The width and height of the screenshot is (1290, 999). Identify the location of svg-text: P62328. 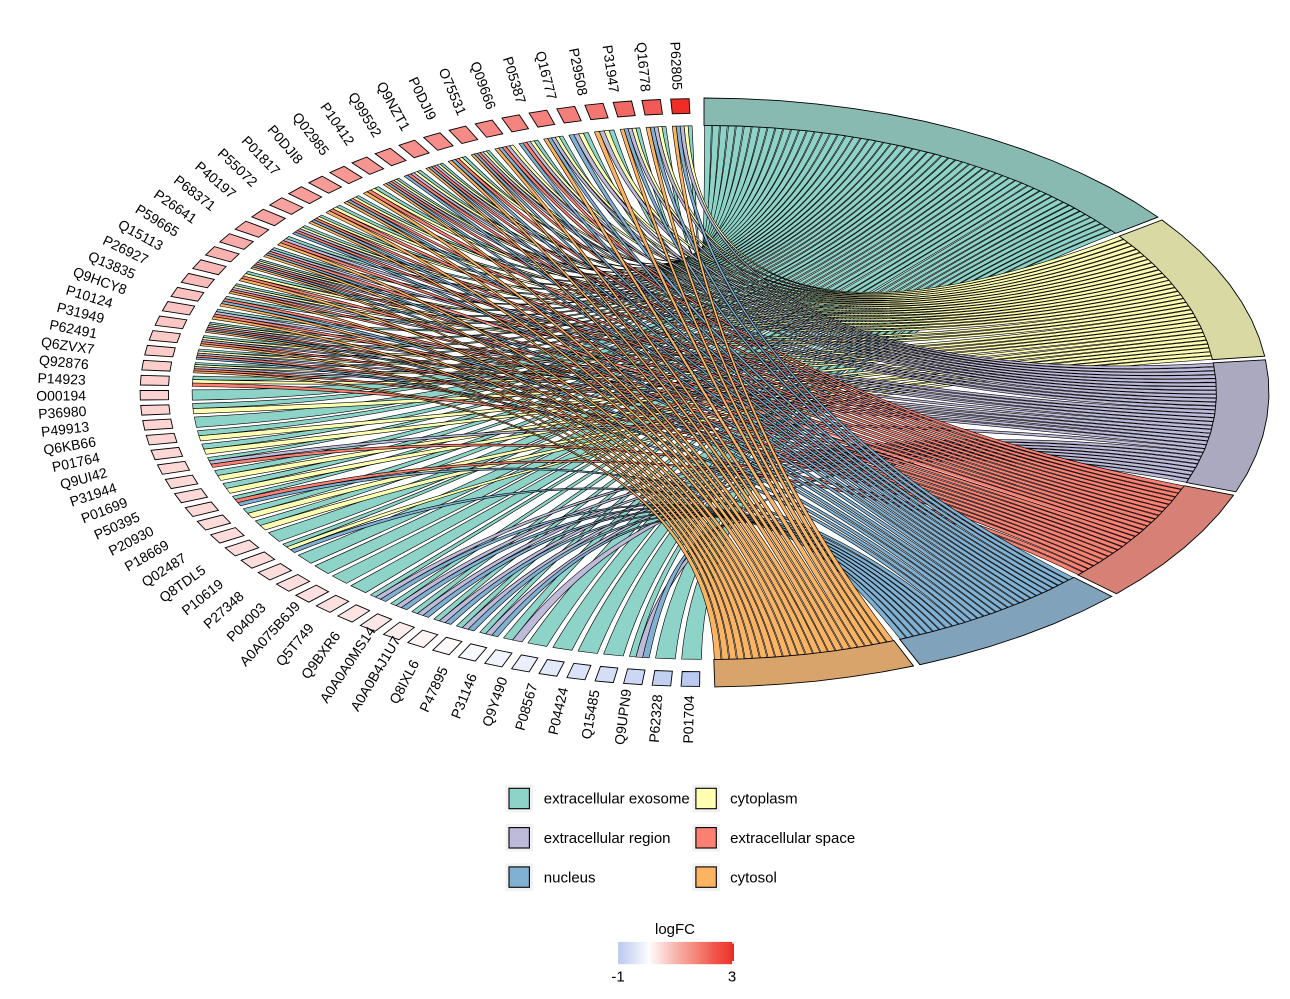
(656, 719).